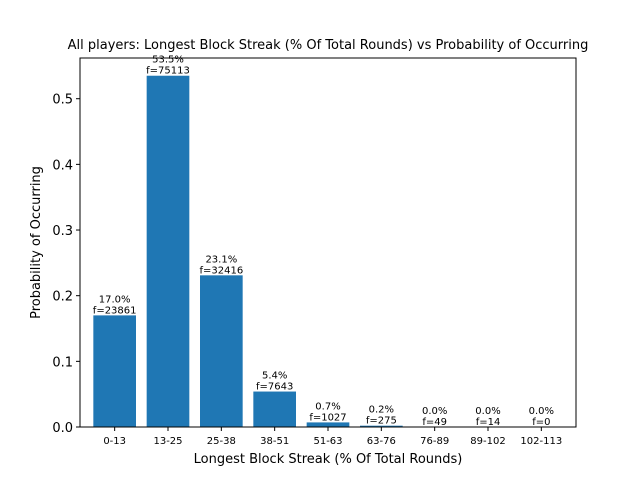 This screenshot has width=640, height=480. Describe the element at coordinates (36, 242) in the screenshot. I see `y-axis-label: Probability of Occurring` at that location.